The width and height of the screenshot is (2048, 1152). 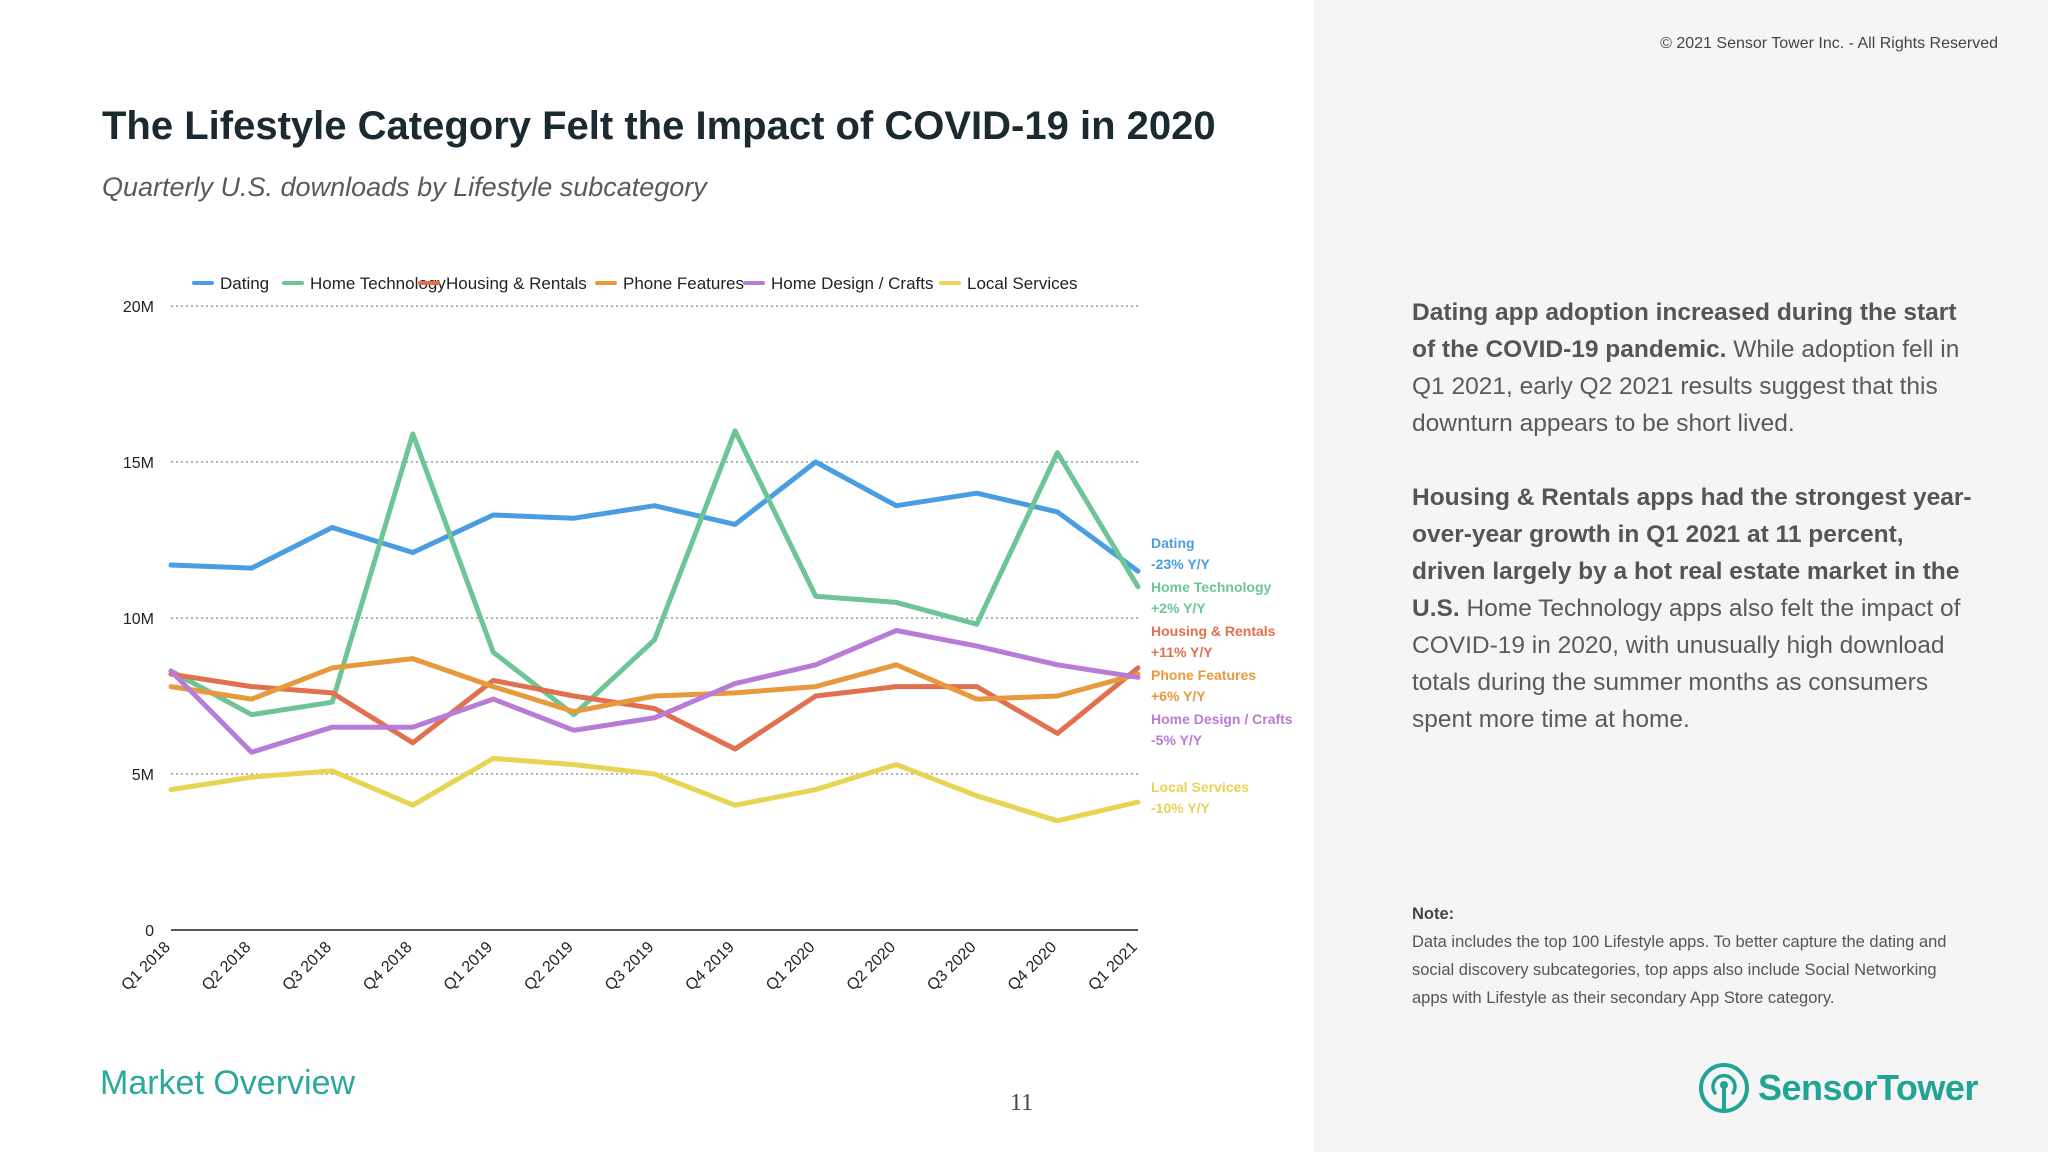 I want to click on y-axis-ticks: 0 5M 10M 15M 20M, so click(x=138, y=619).